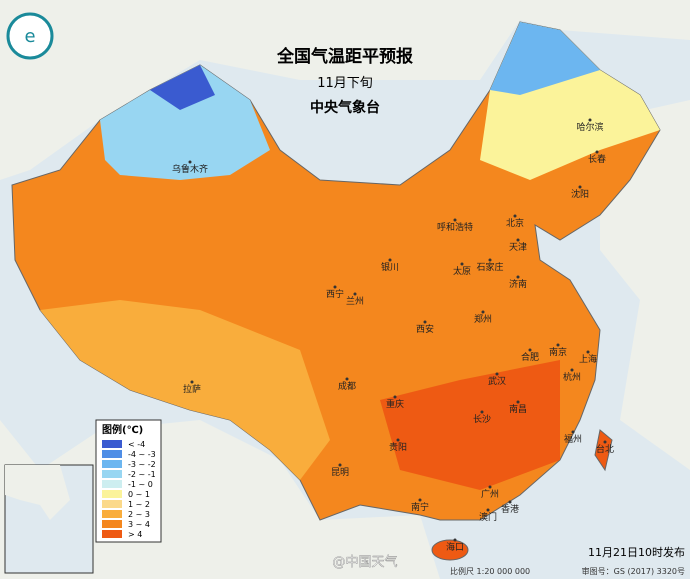 The image size is (690, 579). I want to click on mild-area, so click(185, 390).